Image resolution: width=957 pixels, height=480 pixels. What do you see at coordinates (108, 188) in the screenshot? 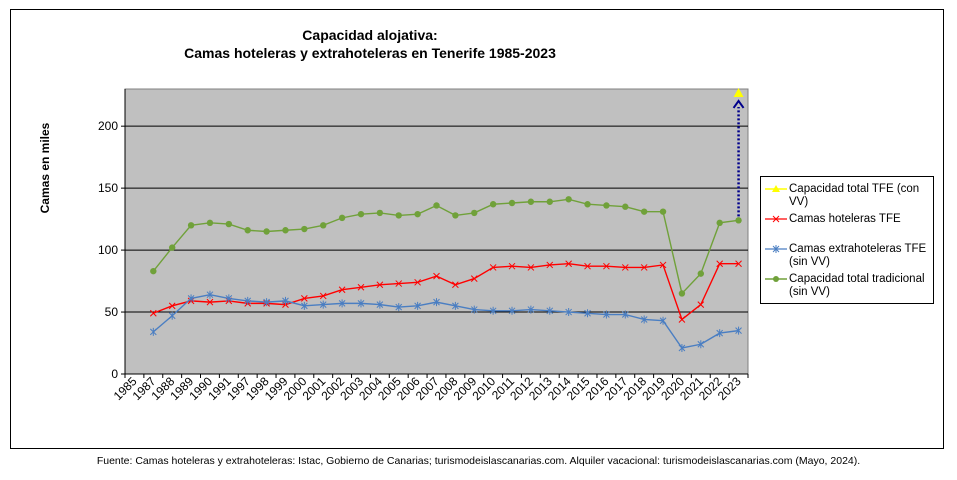
I see `y-tick-label: 150` at bounding box center [108, 188].